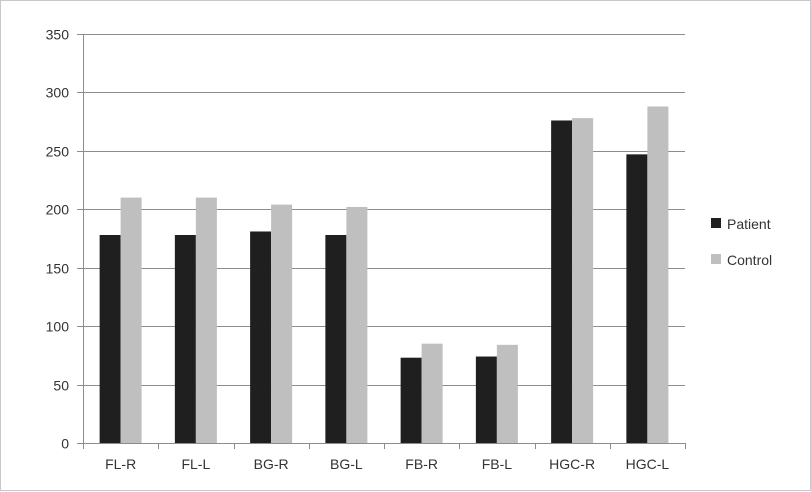  Describe the element at coordinates (658, 275) in the screenshot. I see `bar-control-hgc-l` at that location.